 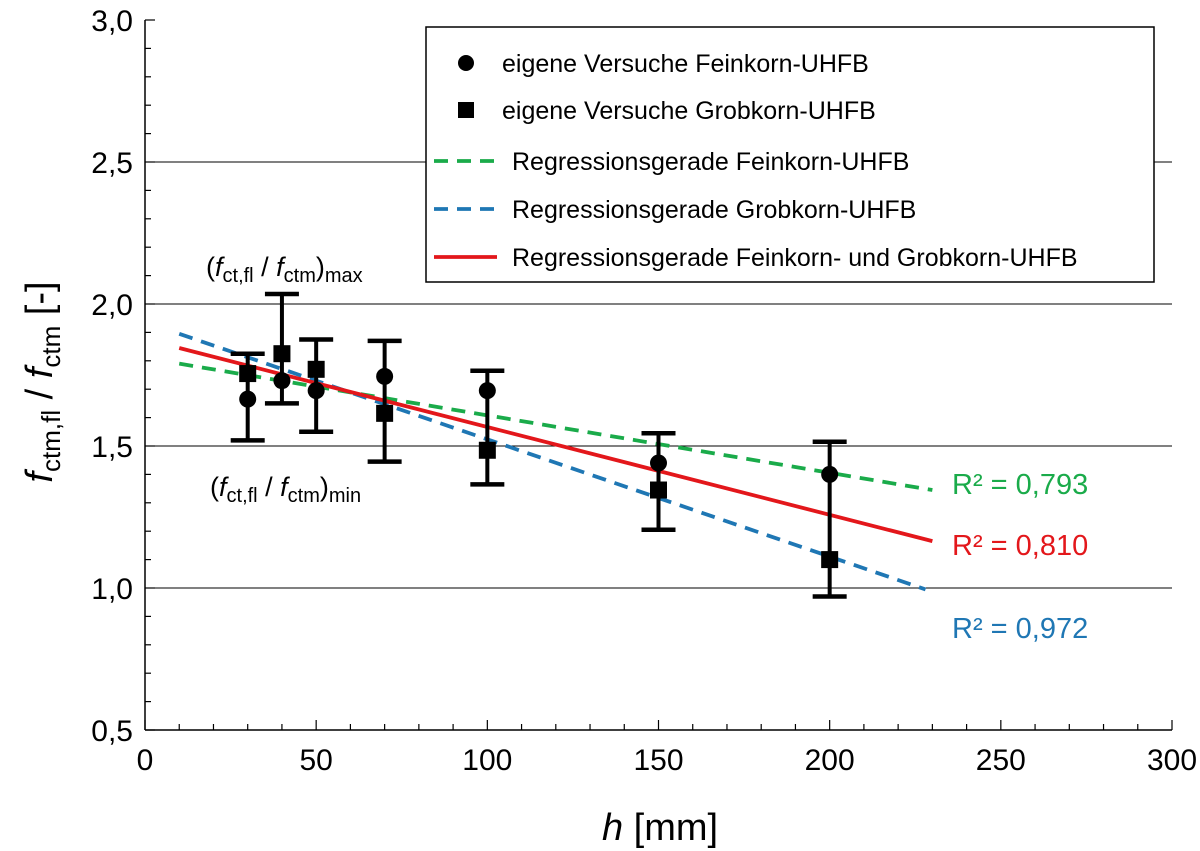 I want to click on r2-label-grobkorn: R² = 0,972, so click(x=1020, y=629).